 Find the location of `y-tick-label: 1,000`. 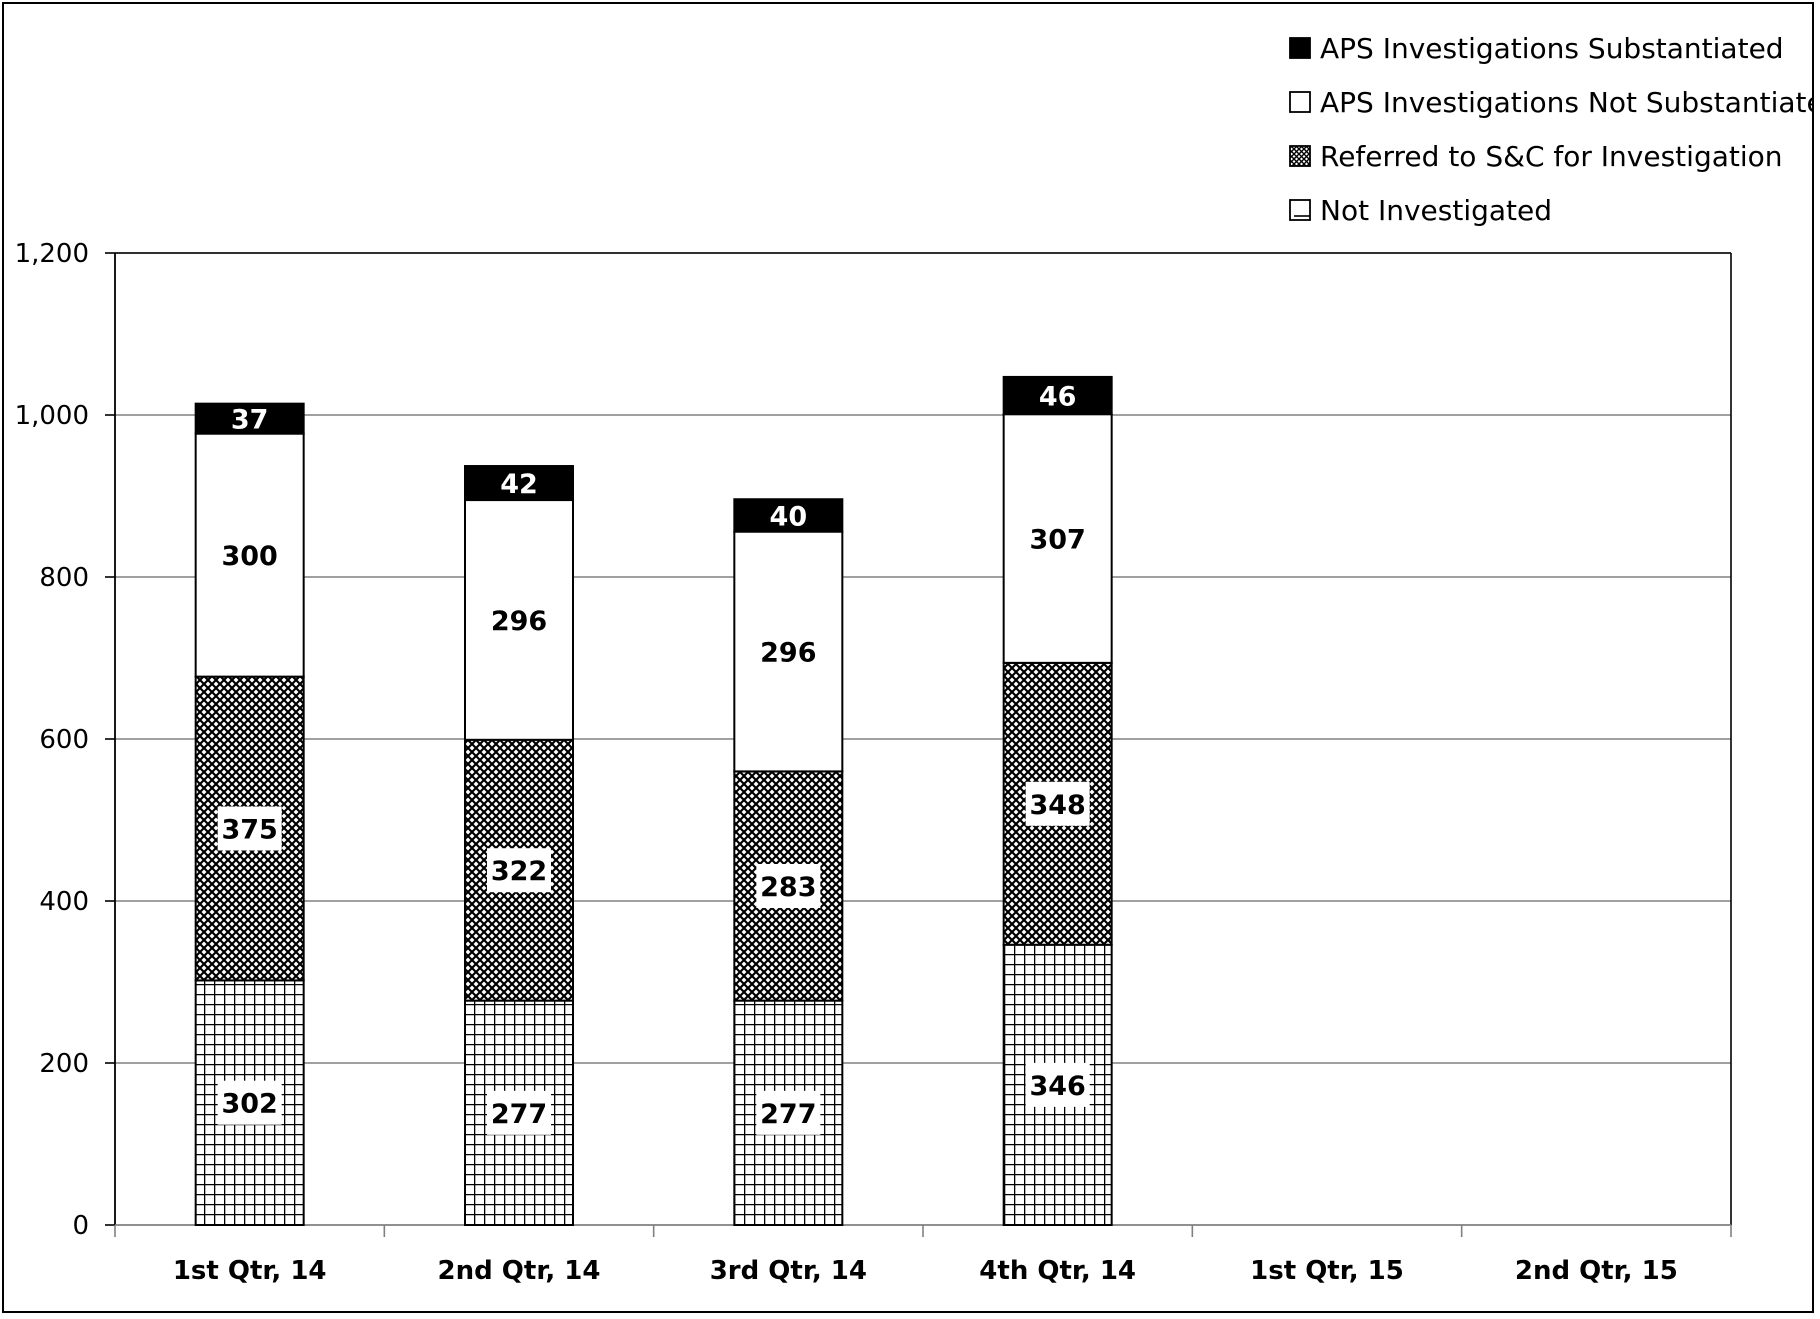

y-tick-label: 1,000 is located at coordinates (52, 416).